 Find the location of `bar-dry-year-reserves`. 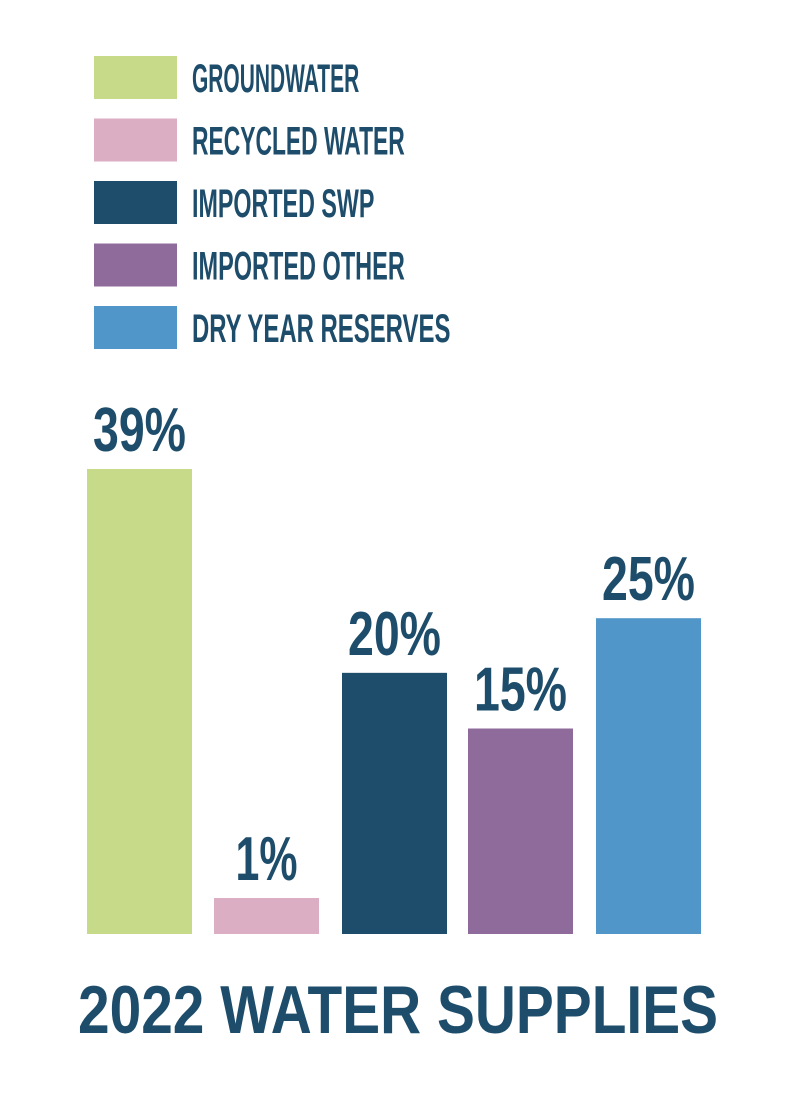

bar-dry-year-reserves is located at coordinates (648, 776).